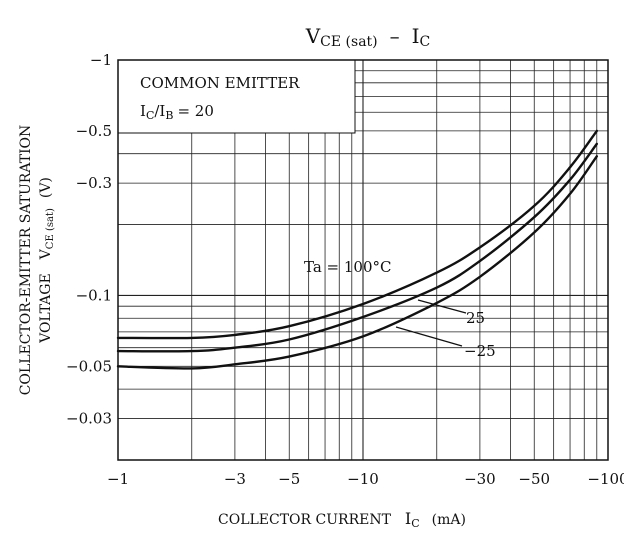  Describe the element at coordinates (348, 267) in the screenshot. I see `annotation-ta-100: Ta = 100°C` at that location.